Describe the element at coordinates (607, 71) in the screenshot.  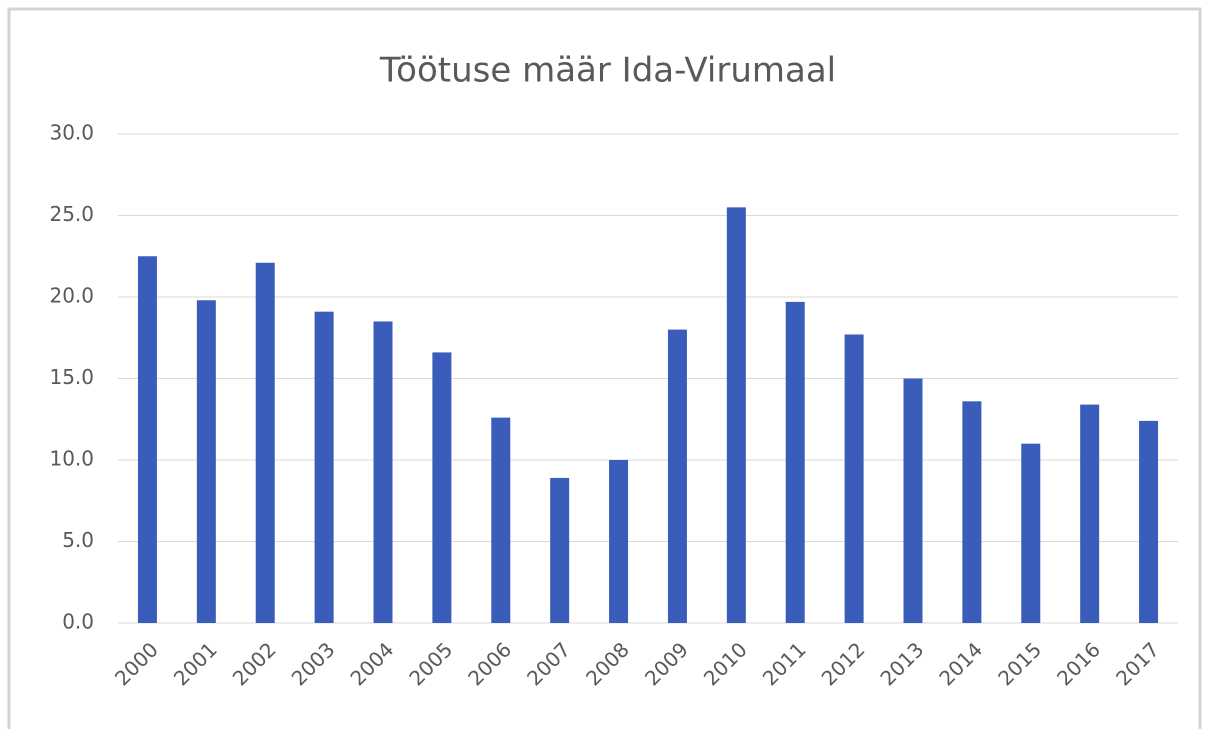
I see `chart-title: Töötuse määr Ida-Virumaal` at that location.